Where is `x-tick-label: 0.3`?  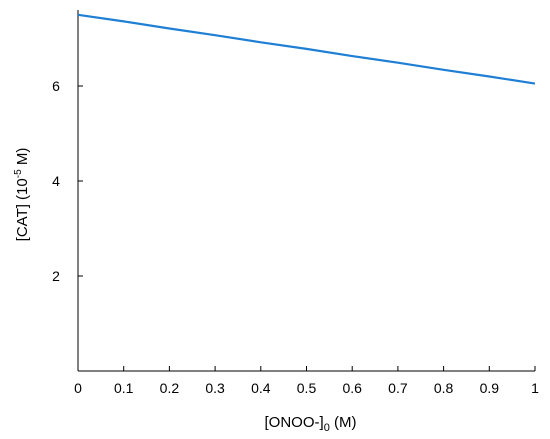 x-tick-label: 0.3 is located at coordinates (215, 388).